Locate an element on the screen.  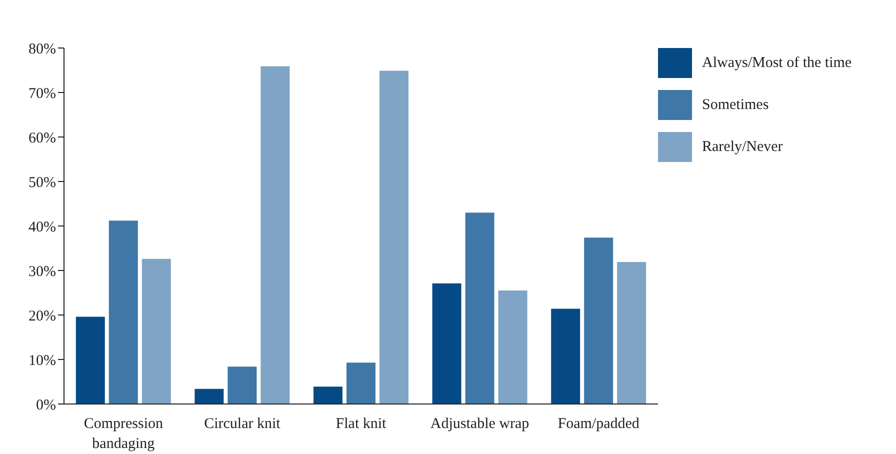
y-tick-label: 40% is located at coordinates (42, 227).